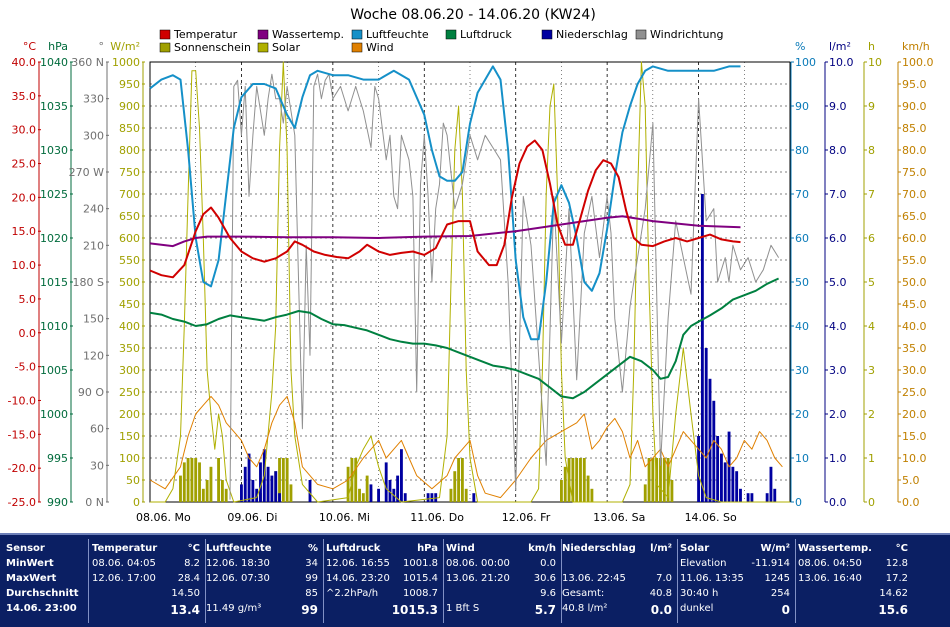  Describe the element at coordinates (54, 414) in the screenshot. I see `y-tick-left-1: 1000` at that location.